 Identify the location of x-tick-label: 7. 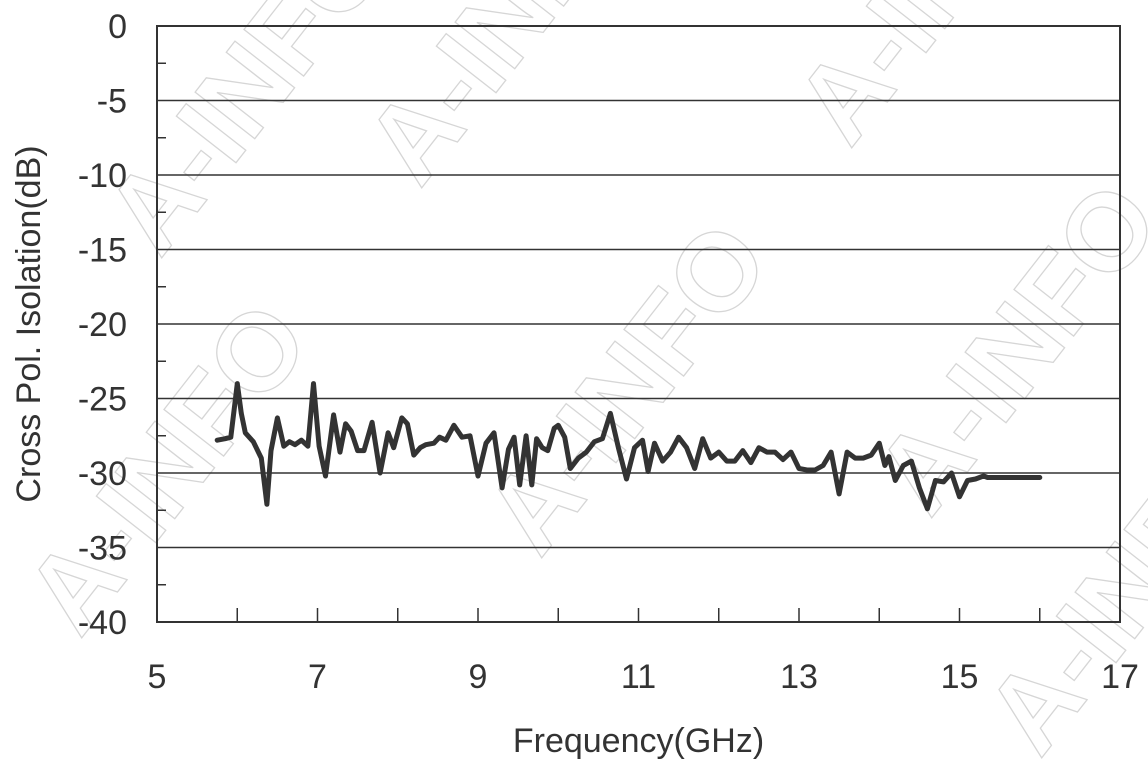
(317, 677).